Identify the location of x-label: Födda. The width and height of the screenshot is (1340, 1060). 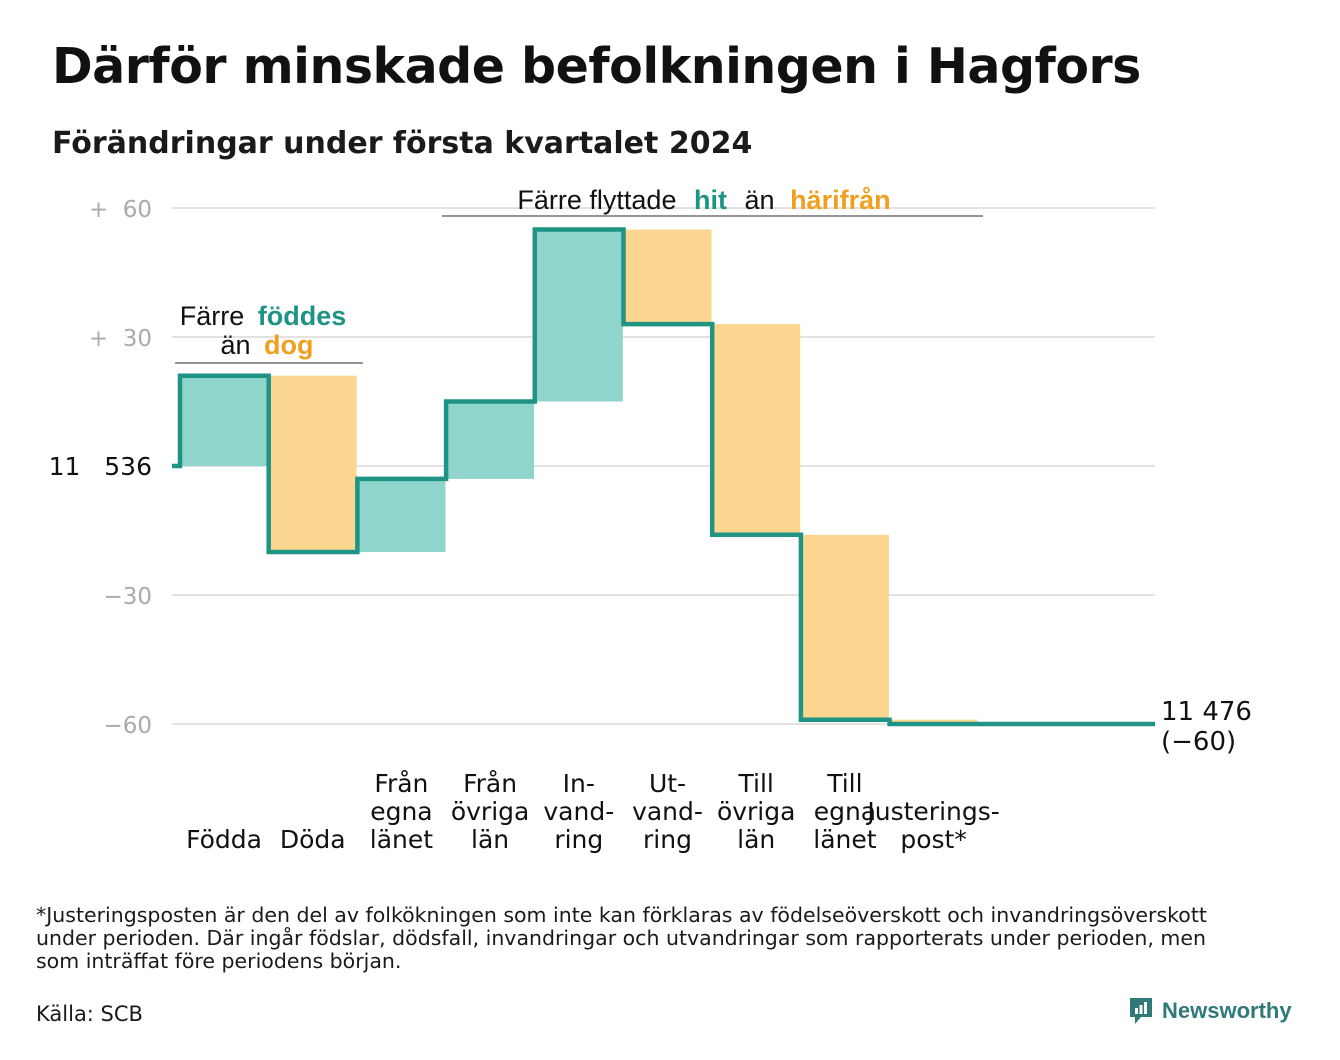
(224, 839).